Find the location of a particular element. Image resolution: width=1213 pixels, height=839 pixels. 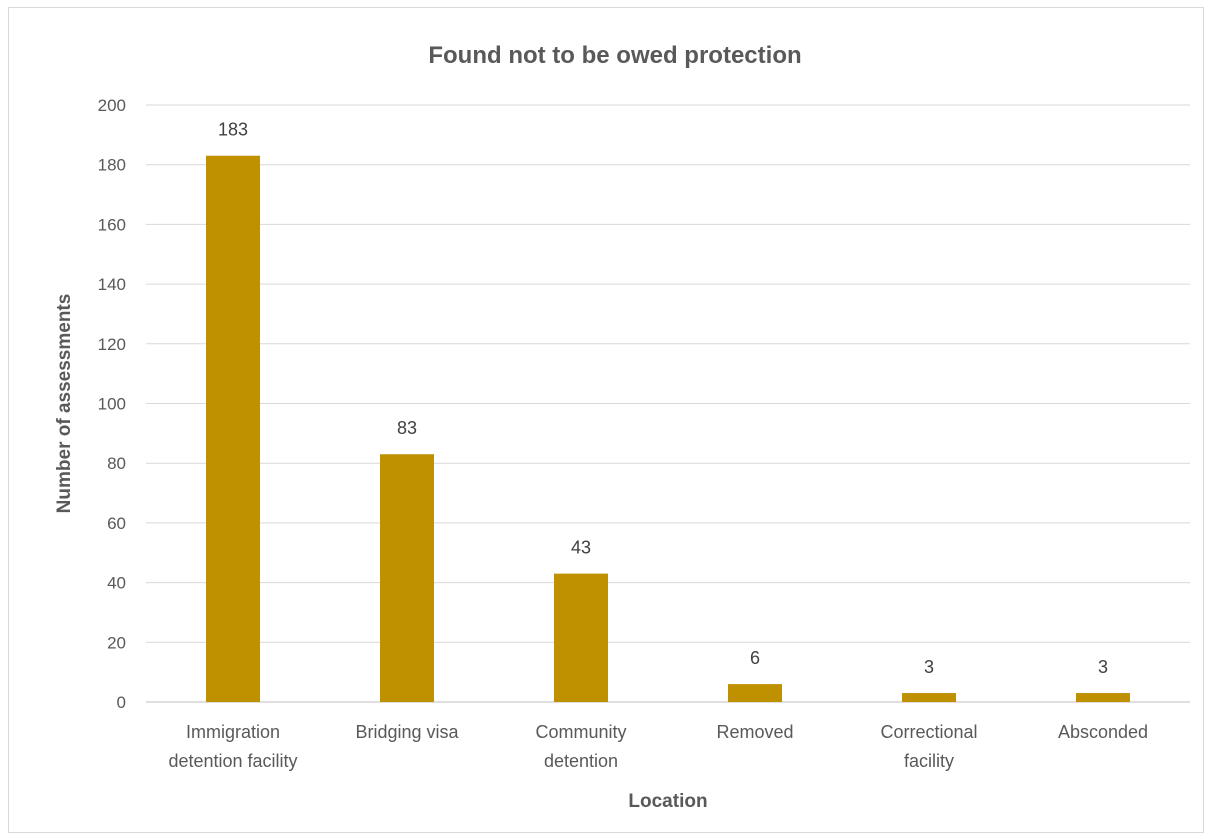

y-tick-label: 100 is located at coordinates (112, 404).